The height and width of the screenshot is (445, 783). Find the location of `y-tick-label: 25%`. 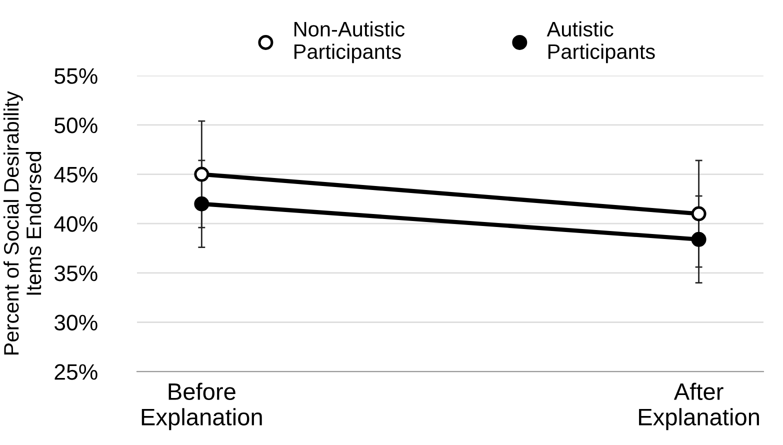

y-tick-label: 25% is located at coordinates (76, 372).